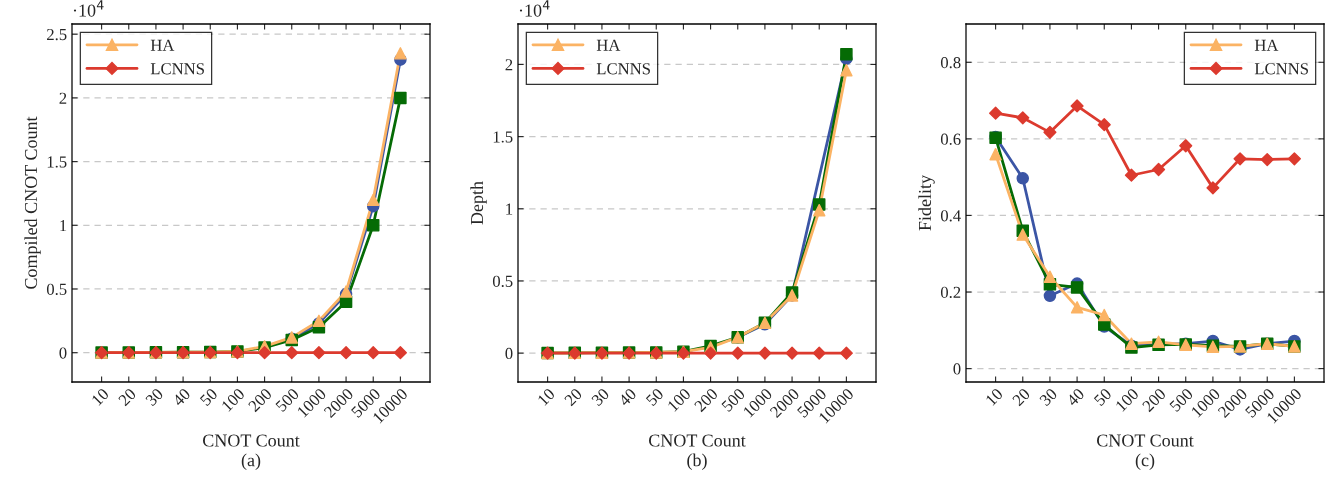  What do you see at coordinates (1145, 461) in the screenshot?
I see `text: (c)` at bounding box center [1145, 461].